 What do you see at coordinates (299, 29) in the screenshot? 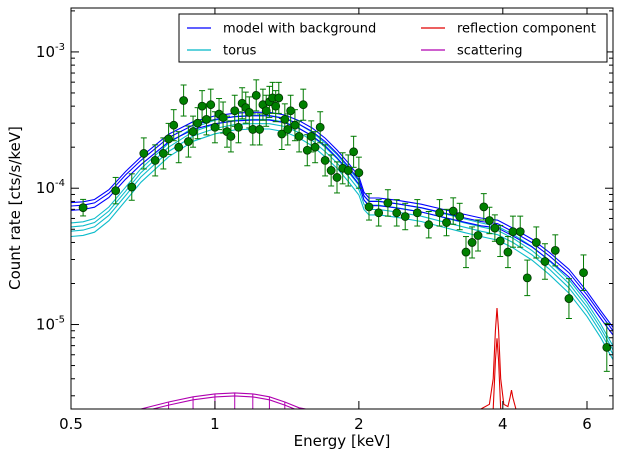
I see `legend-label: model with background` at bounding box center [299, 29].